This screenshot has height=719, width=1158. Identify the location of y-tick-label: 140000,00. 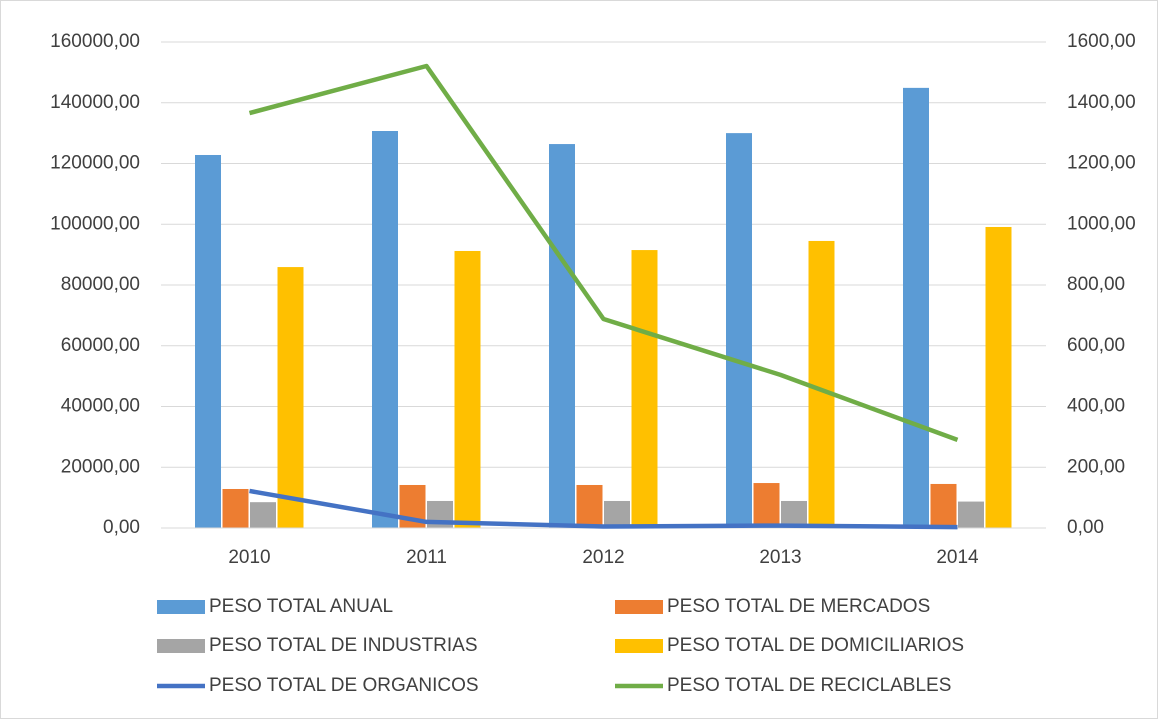
(95, 102).